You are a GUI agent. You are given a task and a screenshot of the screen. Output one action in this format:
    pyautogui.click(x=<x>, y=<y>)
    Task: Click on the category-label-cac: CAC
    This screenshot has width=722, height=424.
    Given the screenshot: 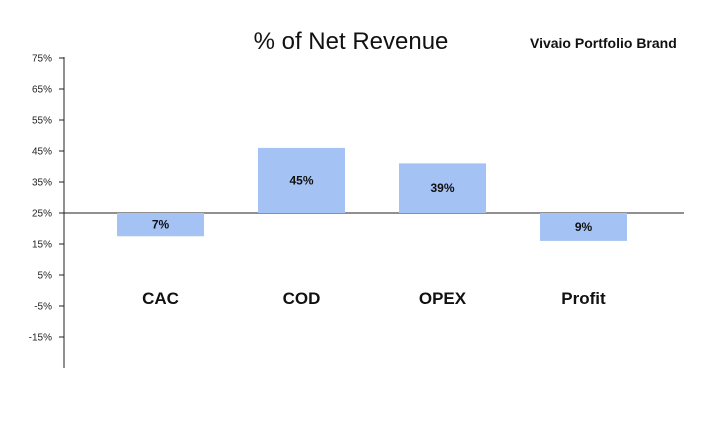 What is the action you would take?
    pyautogui.click(x=160, y=298)
    